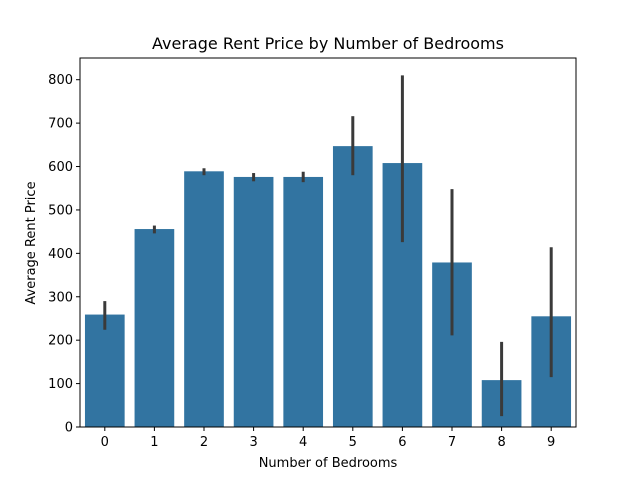  Describe the element at coordinates (60, 167) in the screenshot. I see `y-tick-label-600: 600` at that location.